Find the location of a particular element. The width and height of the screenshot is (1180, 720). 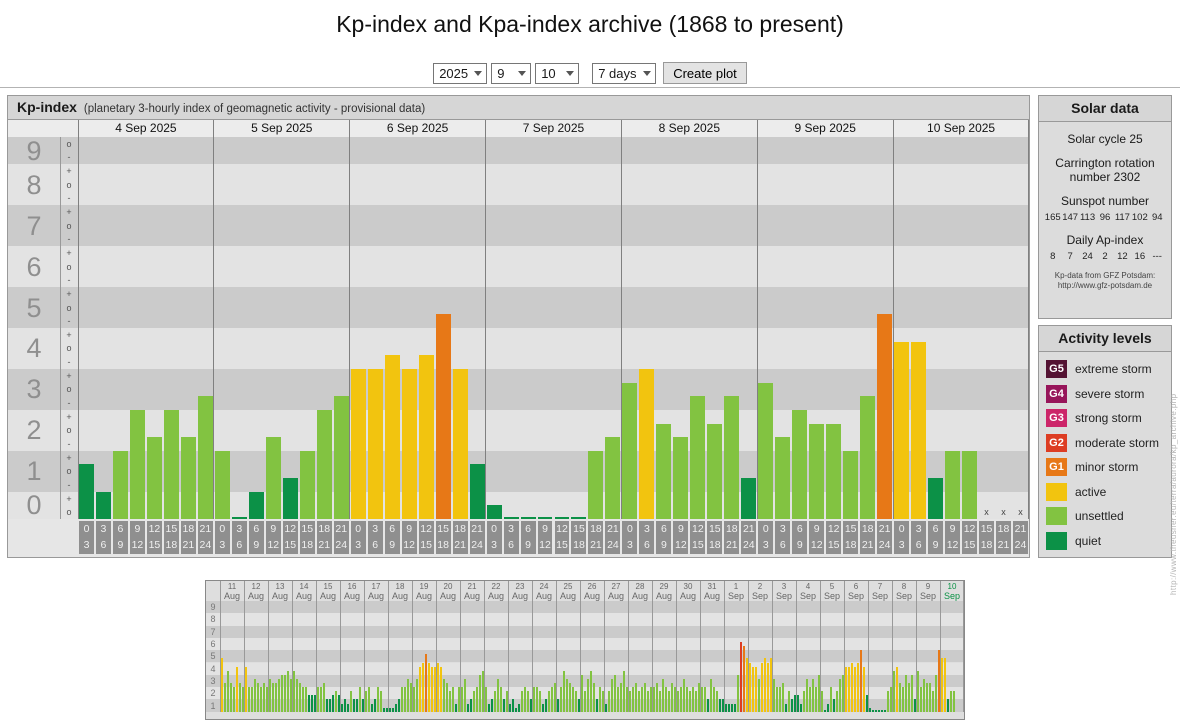

day-select: 10 is located at coordinates (557, 73).